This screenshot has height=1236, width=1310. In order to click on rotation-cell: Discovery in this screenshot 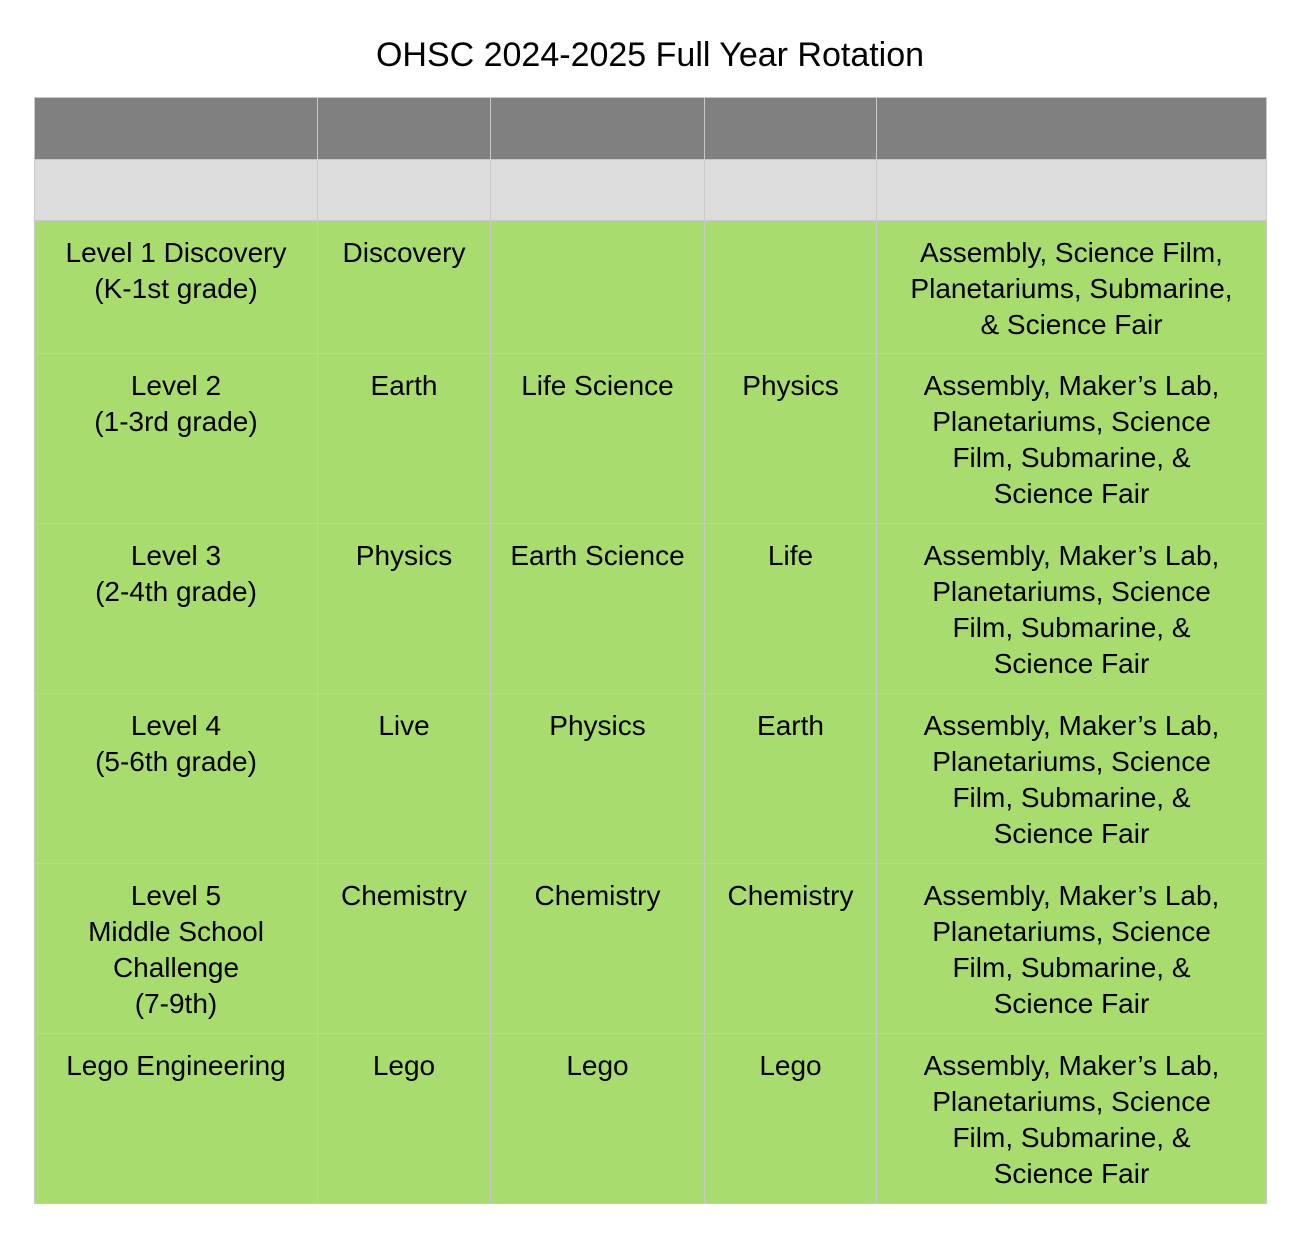, I will do `click(404, 287)`.